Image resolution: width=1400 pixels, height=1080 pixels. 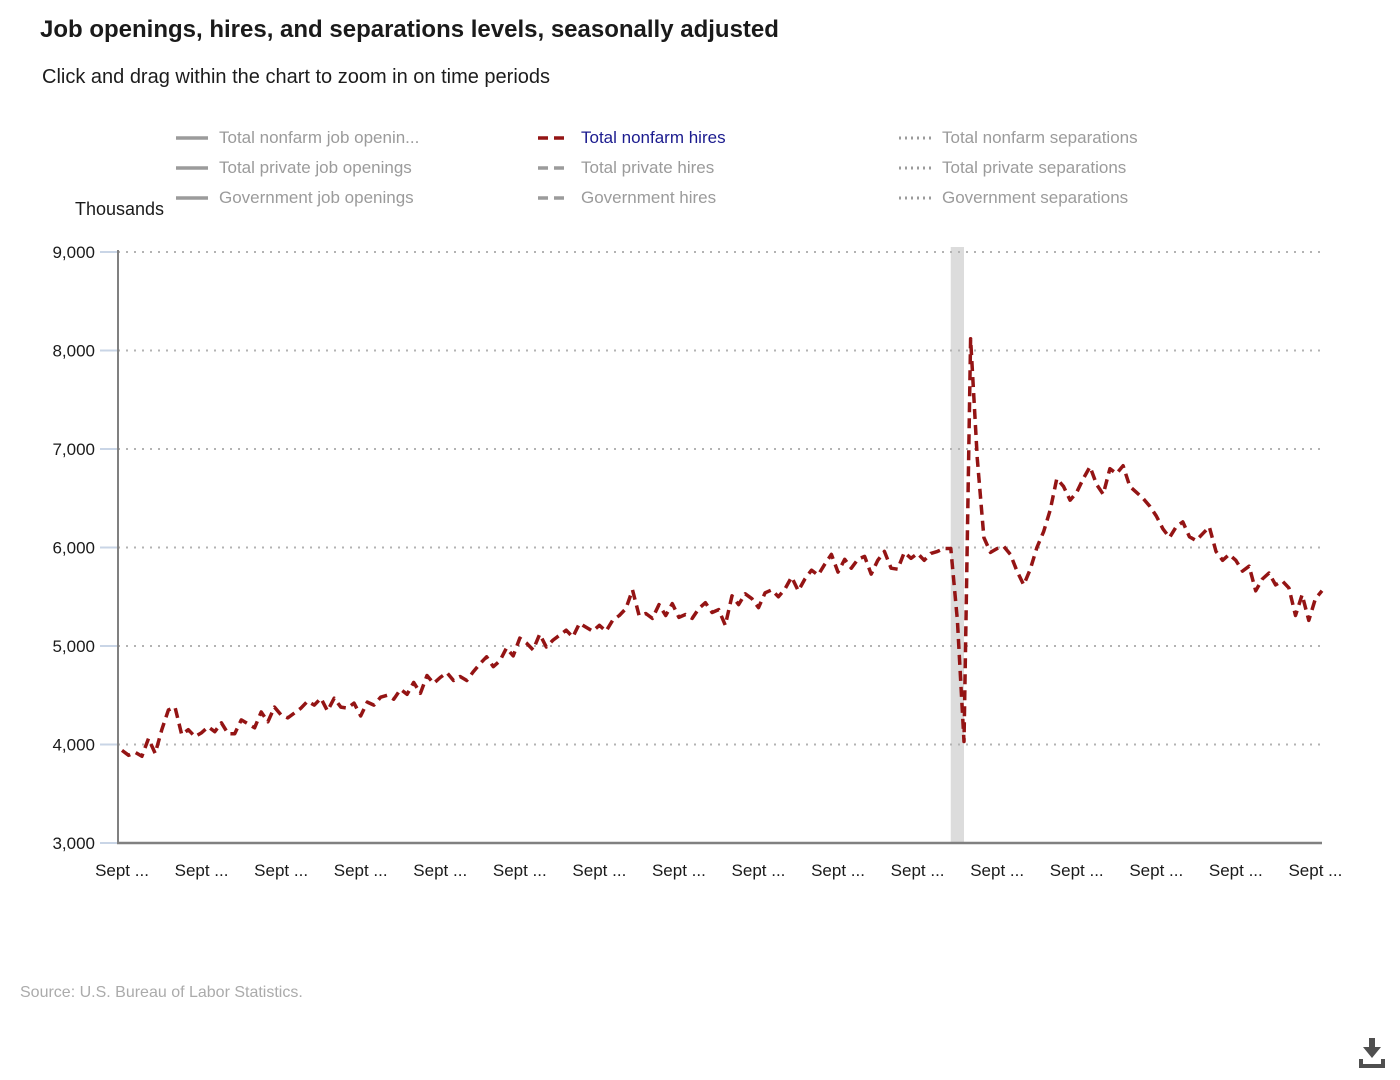 I want to click on download-button, so click(x=1372, y=1053).